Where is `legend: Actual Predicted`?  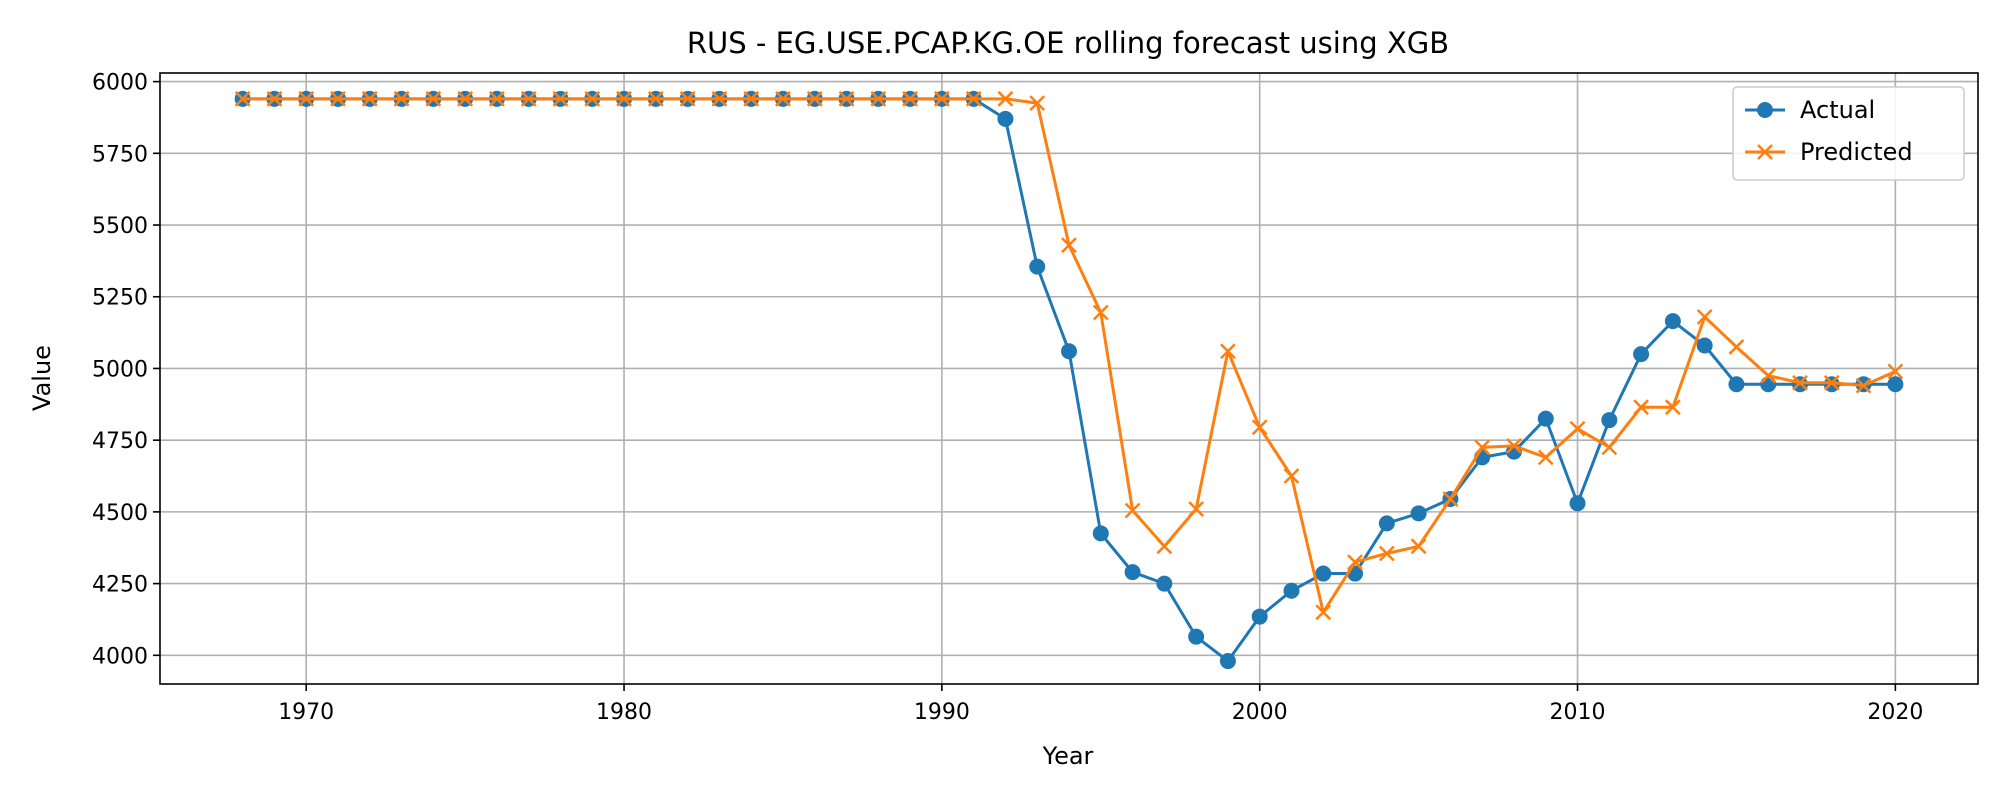
legend: Actual Predicted is located at coordinates (1848, 133).